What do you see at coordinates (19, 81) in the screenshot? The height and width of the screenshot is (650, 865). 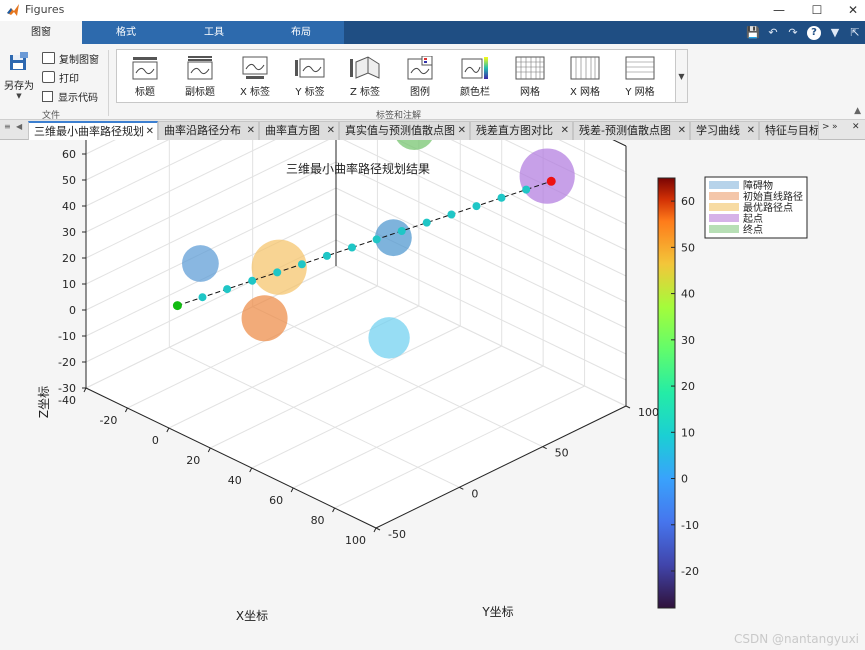 I see `save-as-button: 另存为 ▼` at bounding box center [19, 81].